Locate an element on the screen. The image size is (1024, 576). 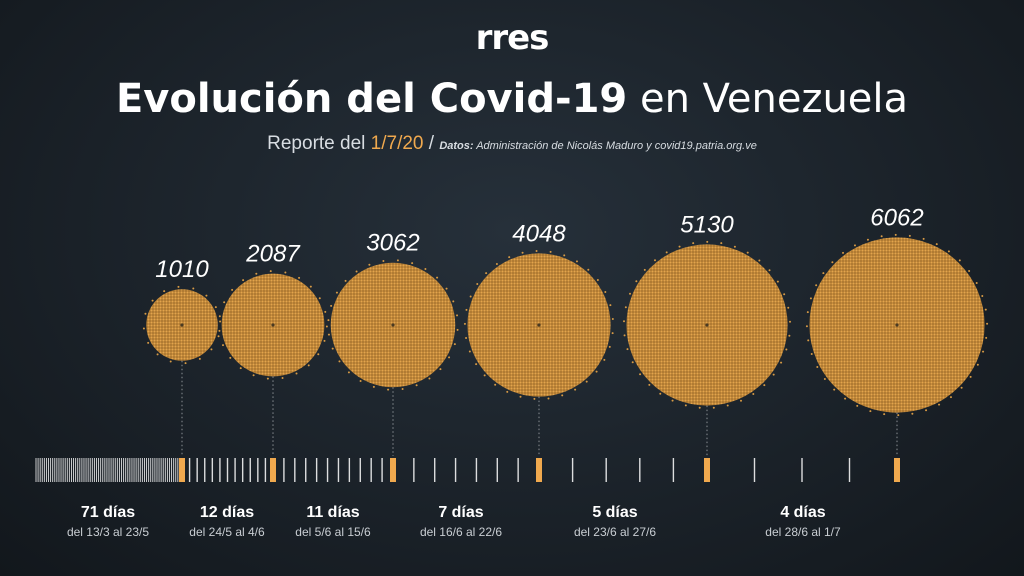
period-range: del 16/6 al 22/6 is located at coordinates (461, 532).